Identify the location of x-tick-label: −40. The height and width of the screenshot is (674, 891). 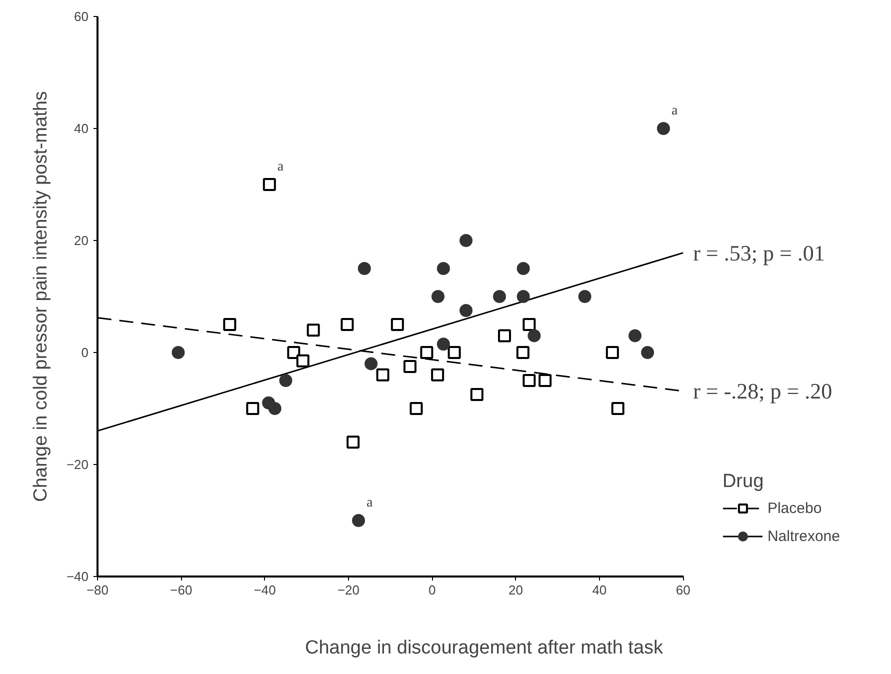
(265, 590).